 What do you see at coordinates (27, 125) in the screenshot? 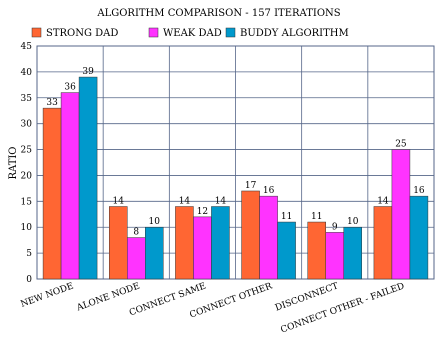
I see `y-tick-label-6: 30` at bounding box center [27, 125].